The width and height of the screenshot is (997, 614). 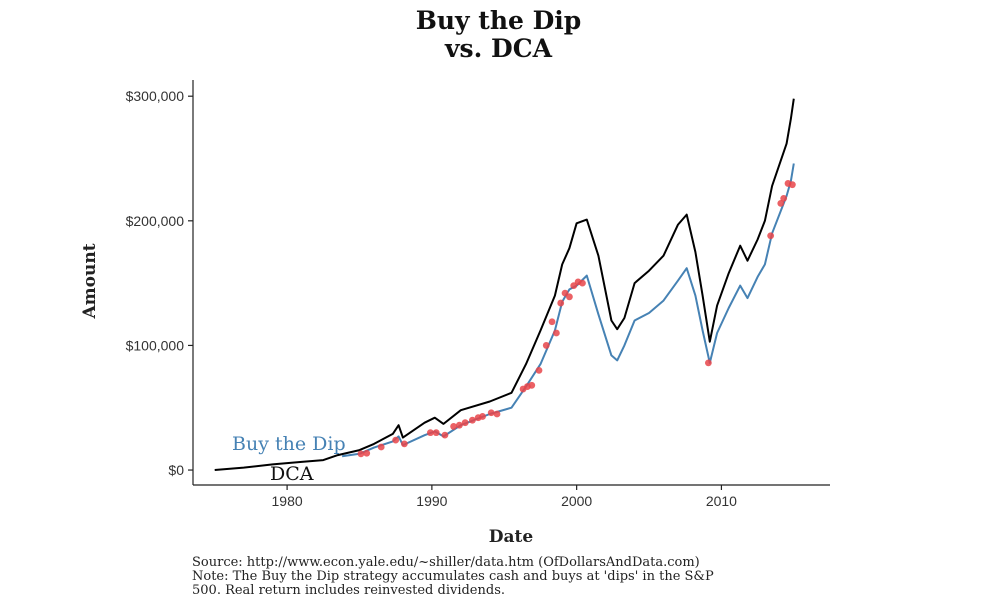 What do you see at coordinates (498, 48) in the screenshot?
I see `chart-title-line2: vs. DCA` at bounding box center [498, 48].